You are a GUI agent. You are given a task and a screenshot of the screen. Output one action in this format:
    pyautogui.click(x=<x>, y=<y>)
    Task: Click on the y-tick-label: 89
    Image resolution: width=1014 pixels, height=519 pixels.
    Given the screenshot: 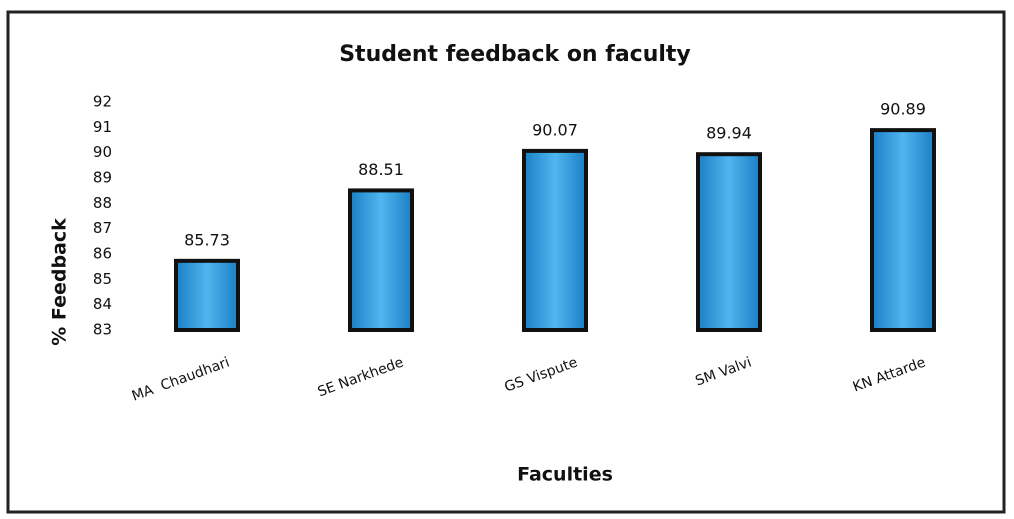 What is the action you would take?
    pyautogui.click(x=102, y=178)
    